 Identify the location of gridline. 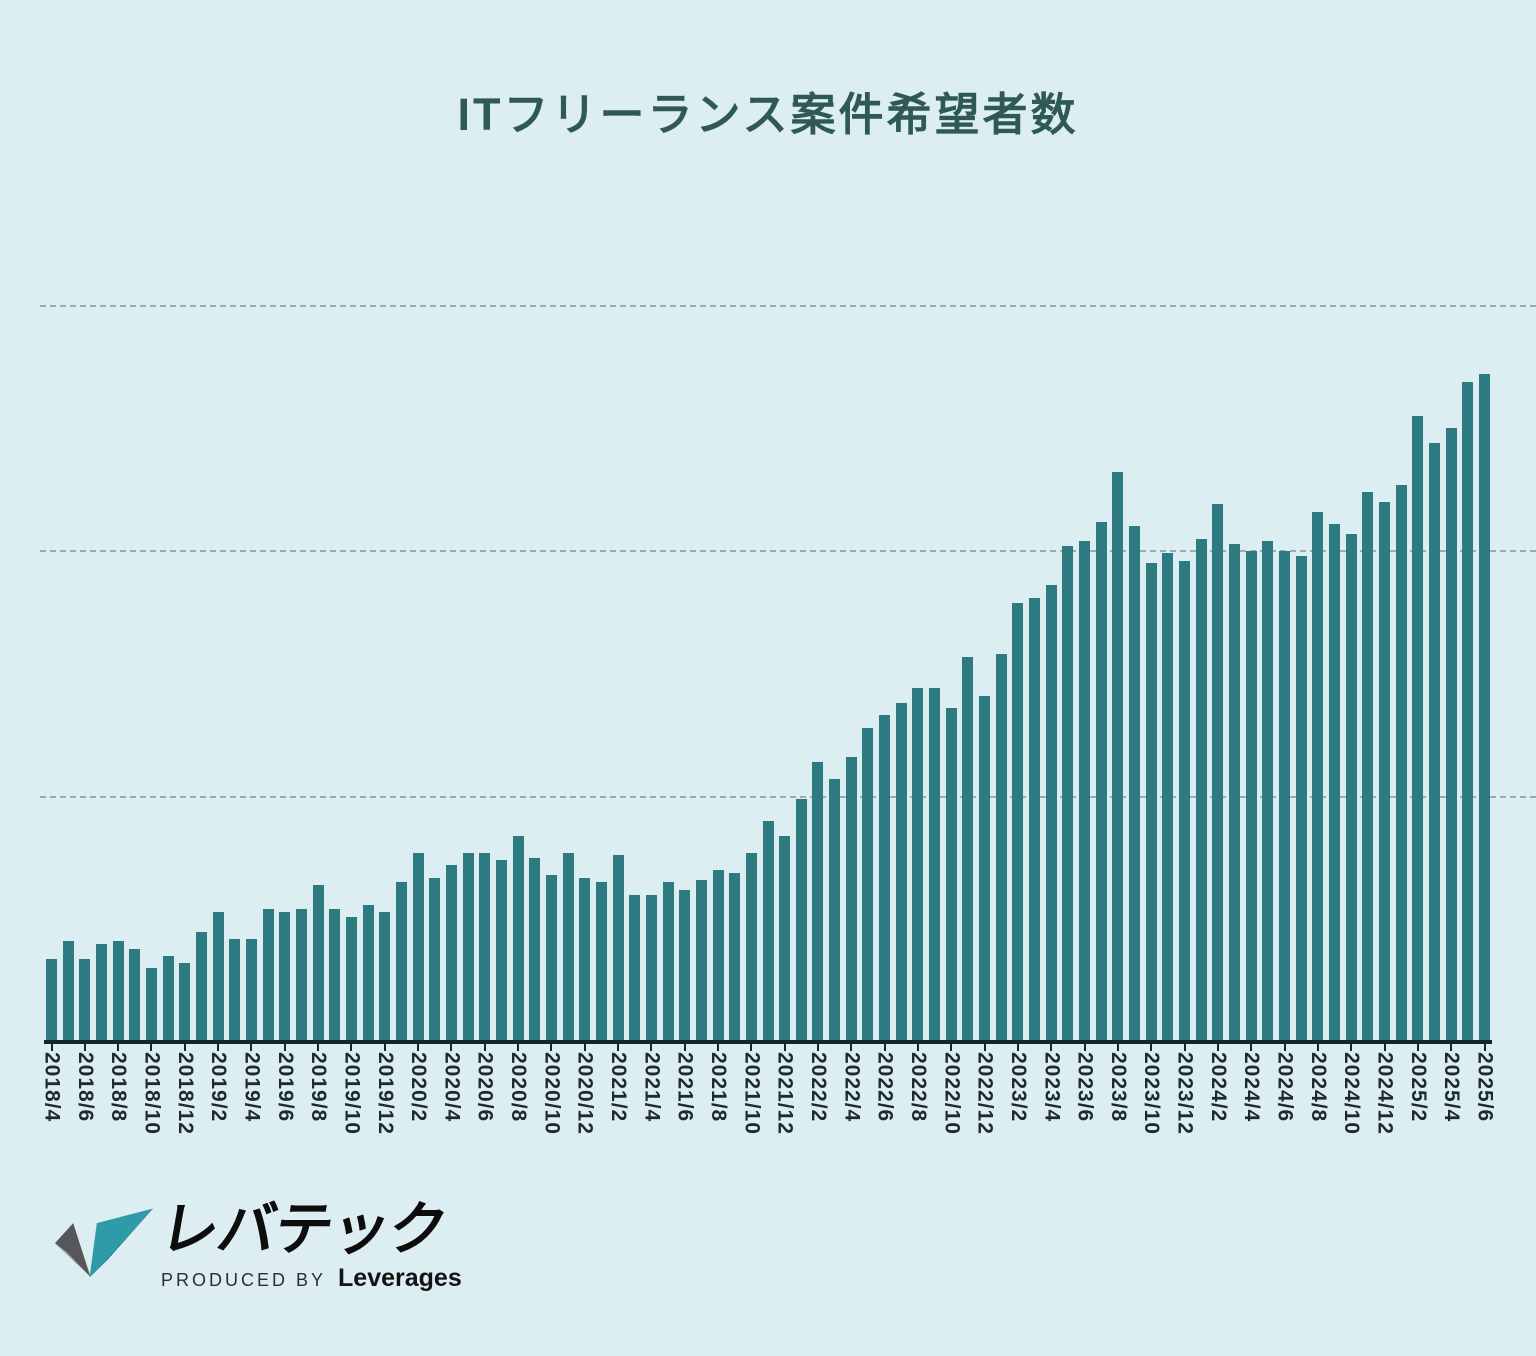
(788, 796).